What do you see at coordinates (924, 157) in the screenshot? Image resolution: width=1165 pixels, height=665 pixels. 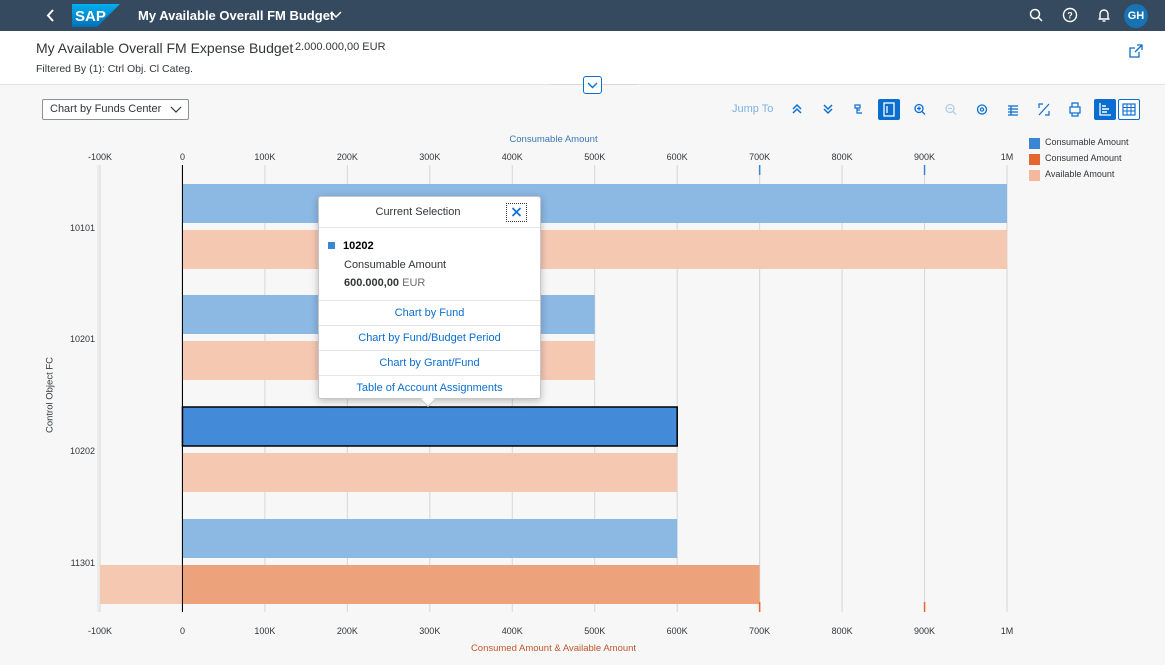 I see `top-tick-label: 900K` at bounding box center [924, 157].